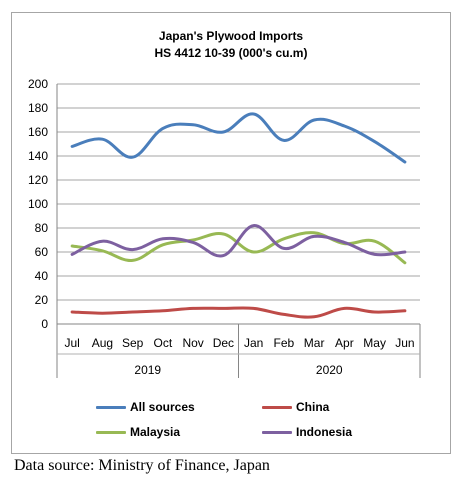 This screenshot has width=462, height=488. What do you see at coordinates (44, 324) in the screenshot?
I see `y-tick-label: 0` at bounding box center [44, 324].